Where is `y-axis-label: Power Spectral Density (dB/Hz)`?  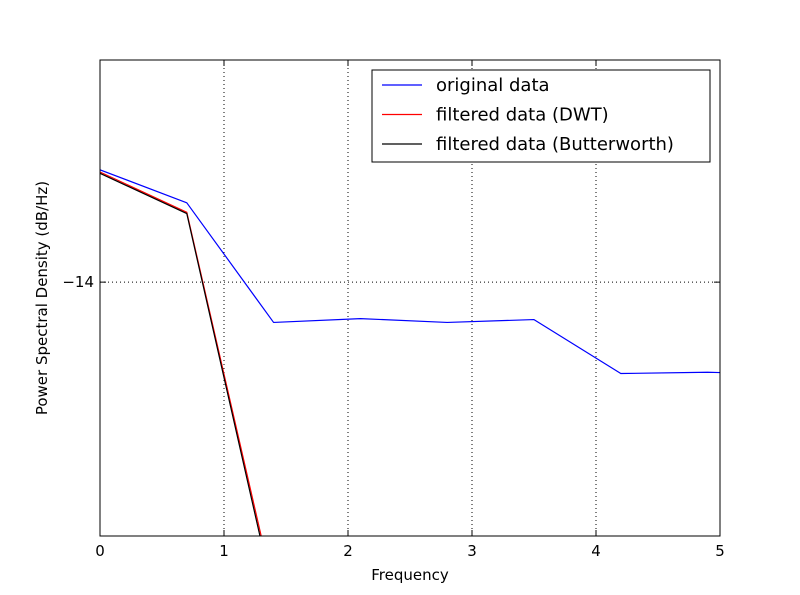 y-axis-label: Power Spectral Density (dB/Hz) is located at coordinates (42, 298).